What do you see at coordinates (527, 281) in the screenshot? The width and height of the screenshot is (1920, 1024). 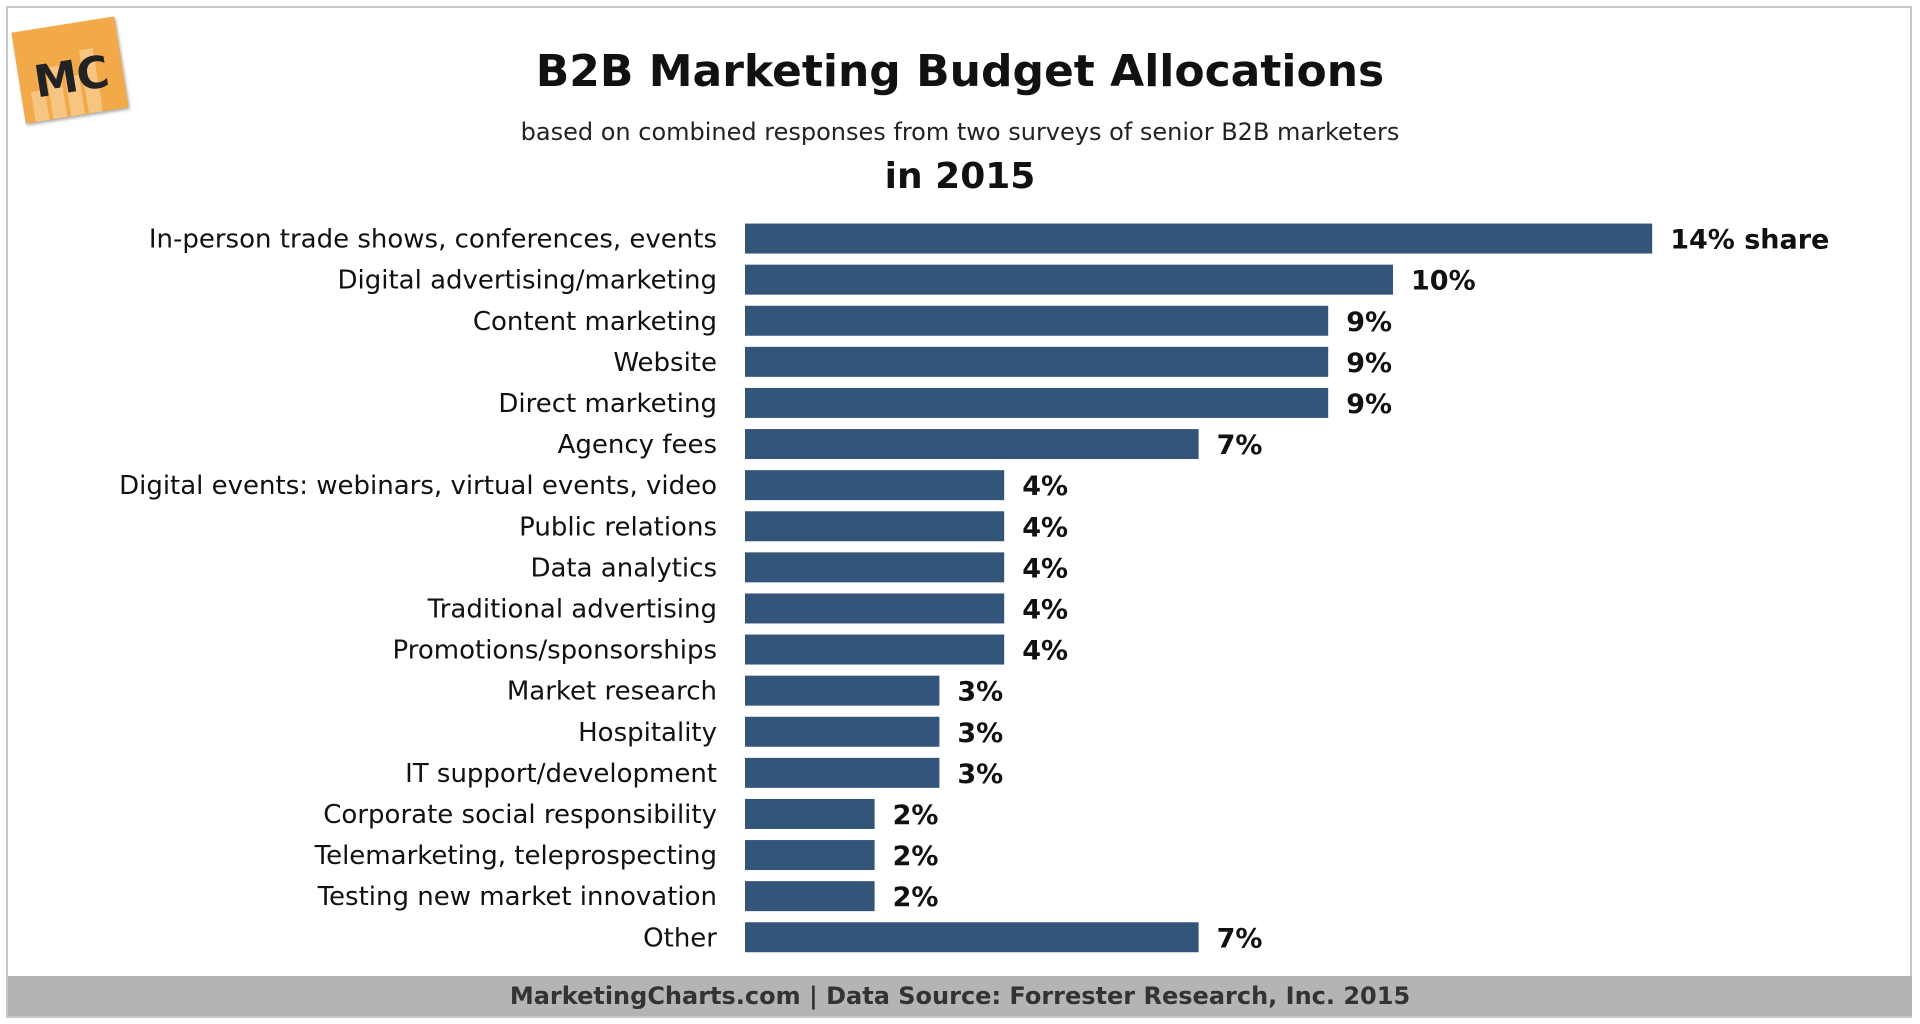 I see `category-label: Digital advertising/marketing` at bounding box center [527, 281].